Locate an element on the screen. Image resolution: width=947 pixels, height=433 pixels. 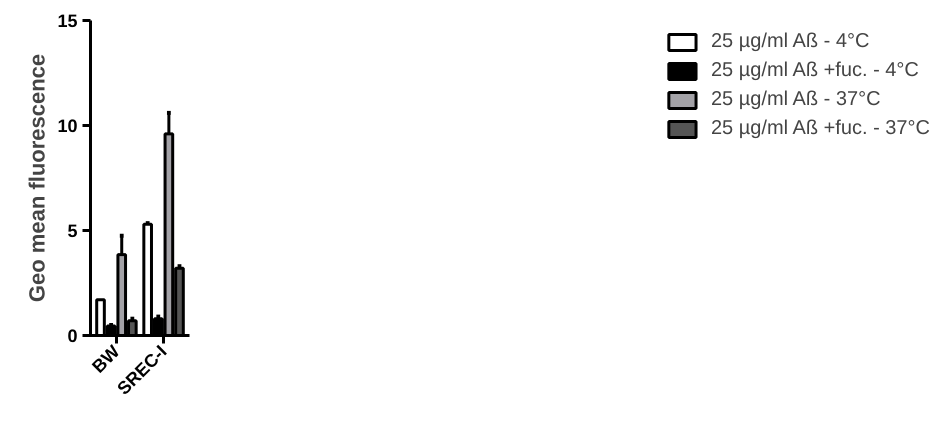
y-tick-label: 5 is located at coordinates (72, 231).